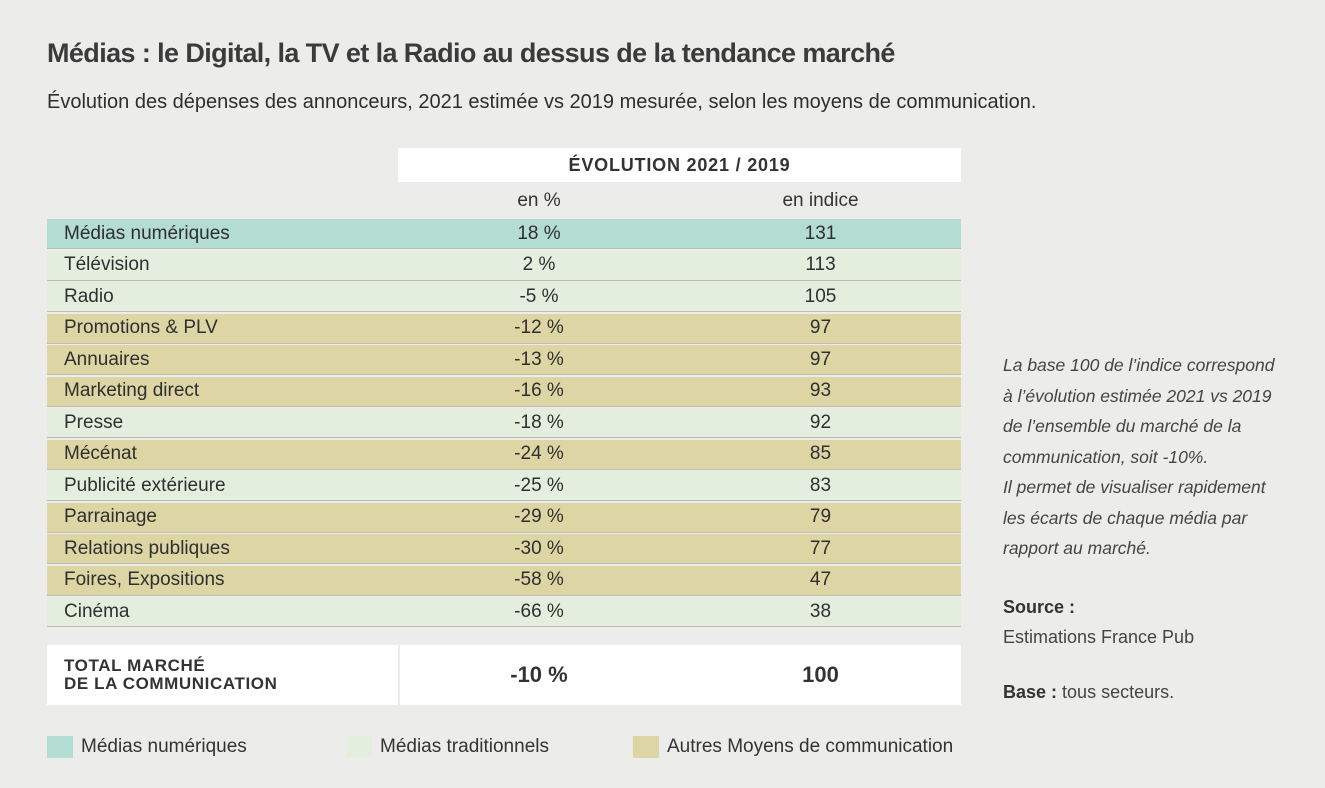 The image size is (1325, 788). Describe the element at coordinates (1030, 692) in the screenshot. I see `base-label: Base :` at that location.